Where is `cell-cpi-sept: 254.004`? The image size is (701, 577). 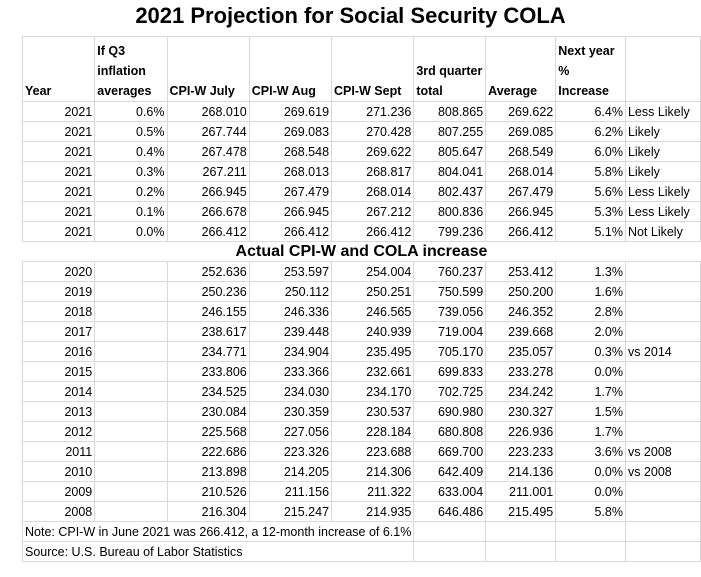 cell-cpi-sept: 254.004 is located at coordinates (373, 271).